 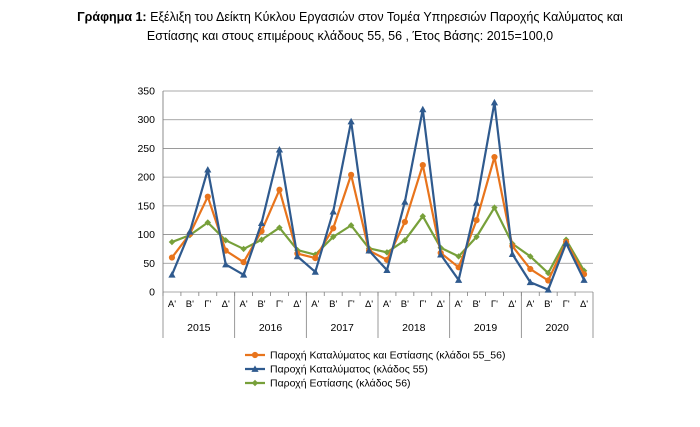 What do you see at coordinates (152, 293) in the screenshot?
I see `y-tick-label: 0` at bounding box center [152, 293].